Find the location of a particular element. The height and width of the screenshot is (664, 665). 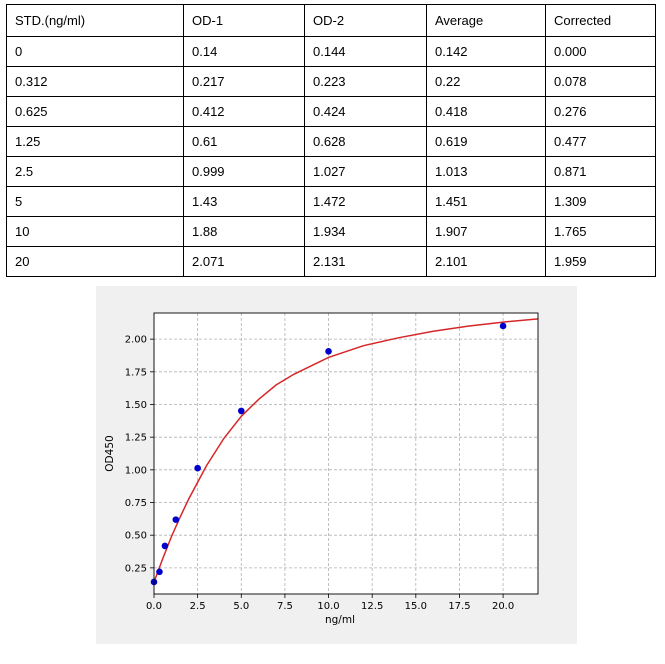

table-cell: 20 is located at coordinates (95, 261).